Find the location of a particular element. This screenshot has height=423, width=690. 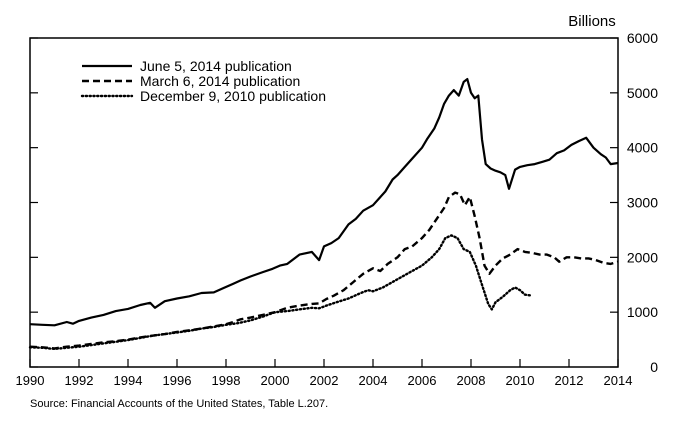

y-tick-label: 1000 is located at coordinates (642, 312).